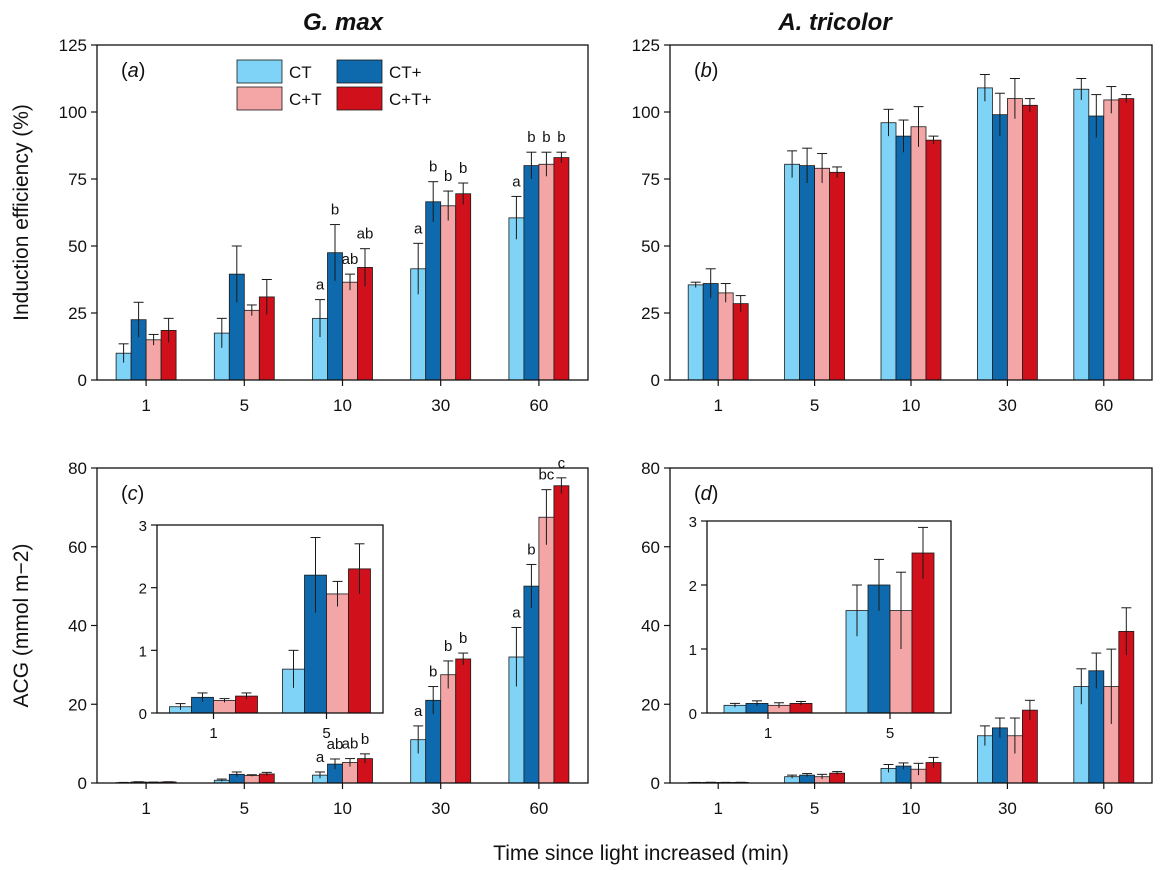  What do you see at coordinates (1126, 239) in the screenshot?
I see `bar-b-C+T+-60` at bounding box center [1126, 239].